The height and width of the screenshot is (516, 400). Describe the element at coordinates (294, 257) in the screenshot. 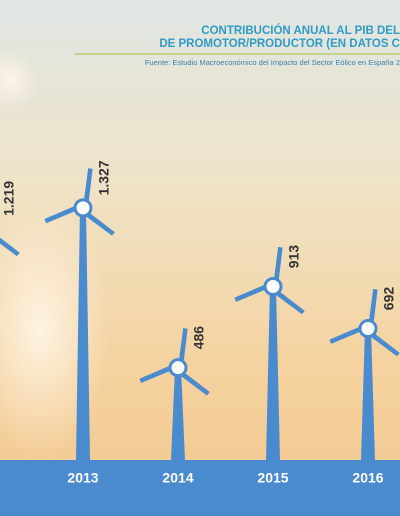

I see `value-label: 913` at that location.